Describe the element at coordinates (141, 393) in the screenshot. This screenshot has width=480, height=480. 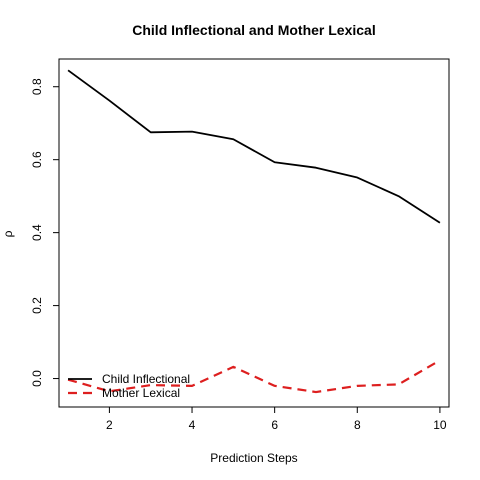
I see `legend-label: Mother Lexical` at that location.